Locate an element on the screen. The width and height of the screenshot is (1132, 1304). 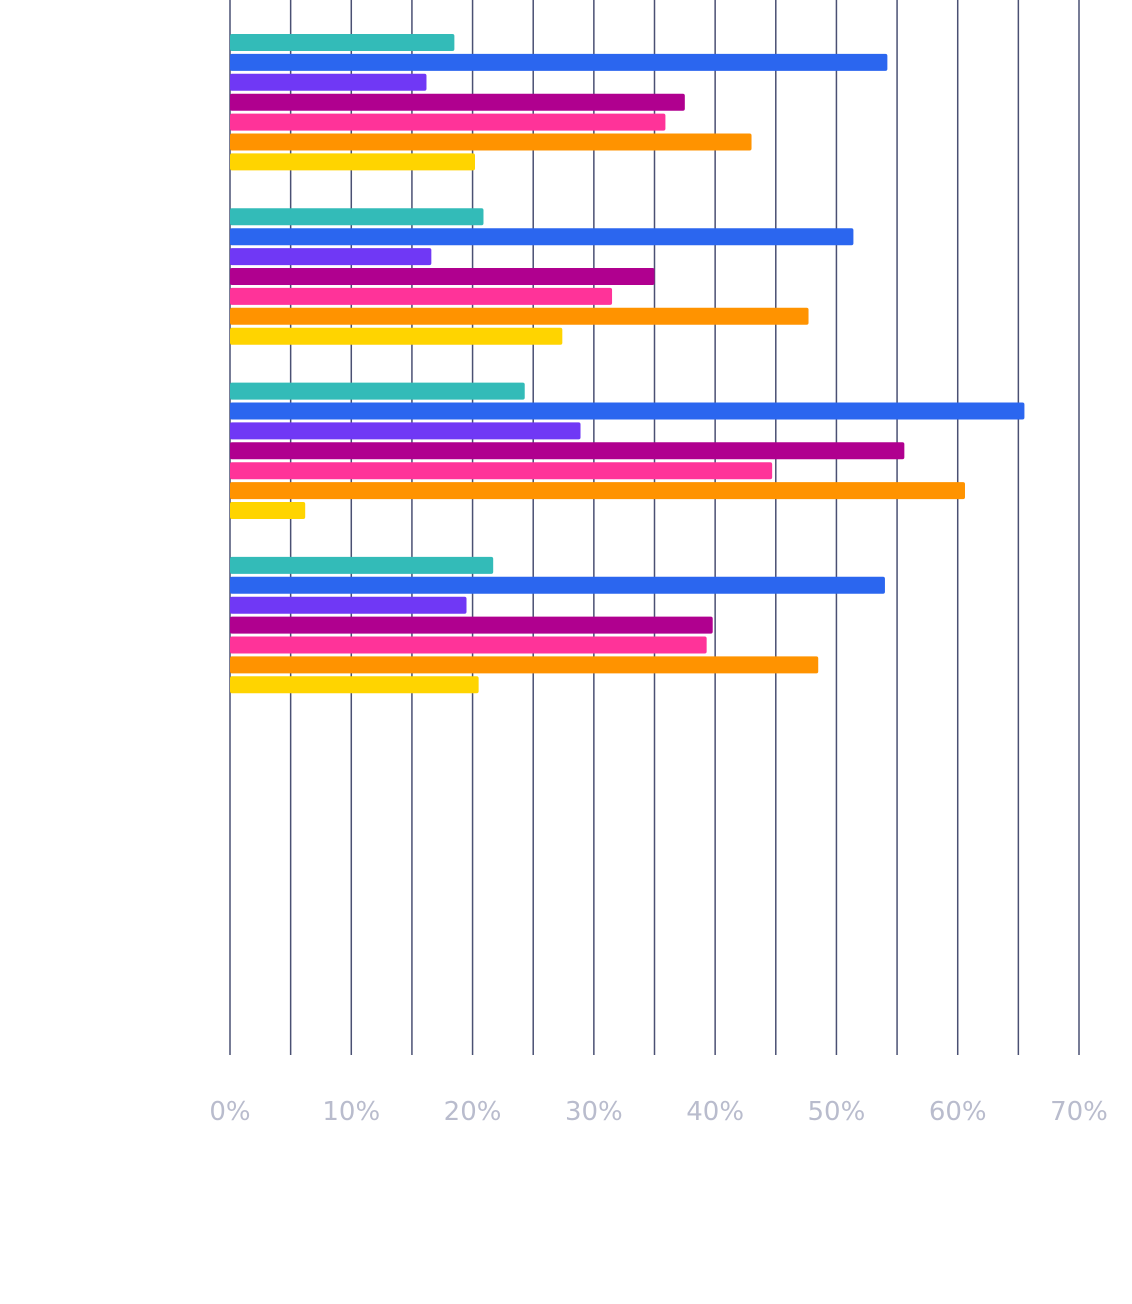
x-tick-label: 40% is located at coordinates (715, 1112).